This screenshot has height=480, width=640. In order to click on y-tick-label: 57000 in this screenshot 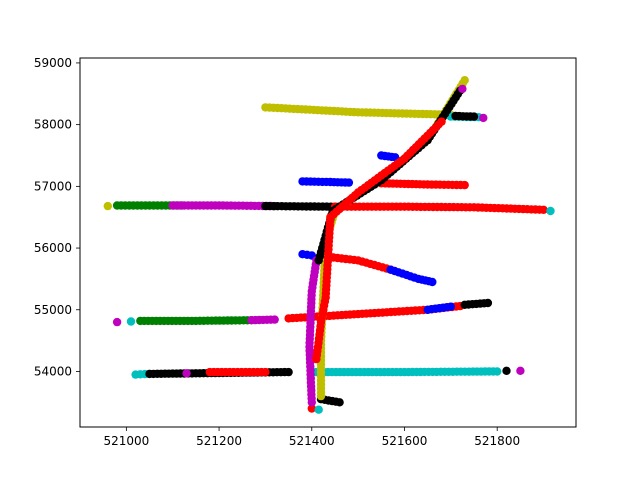, I will do `click(53, 186)`.